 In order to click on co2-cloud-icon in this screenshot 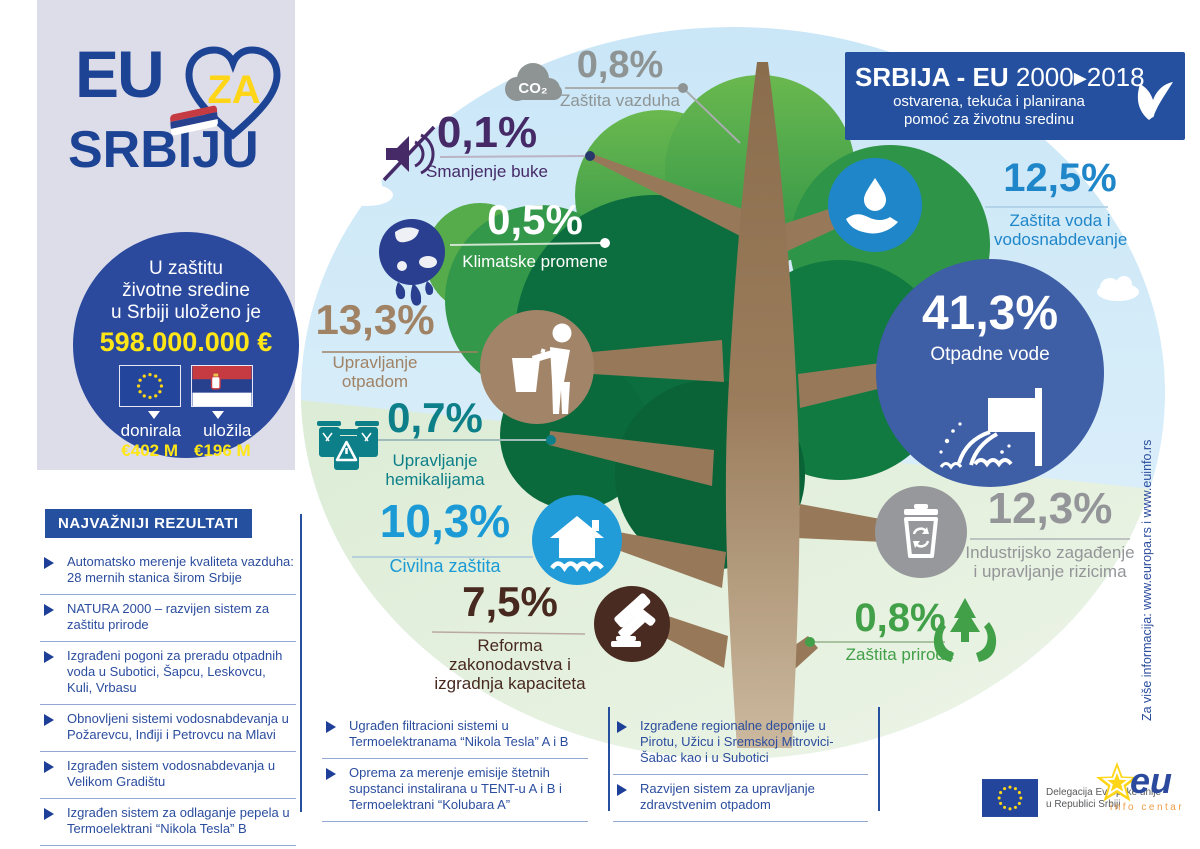, I will do `click(533, 82)`.